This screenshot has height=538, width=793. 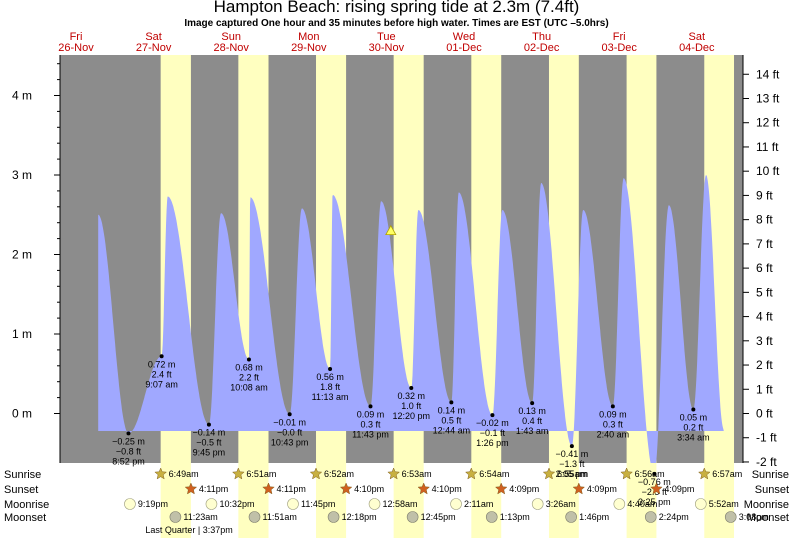 I want to click on tide-extreme-label: 1:43 am, so click(x=532, y=431).